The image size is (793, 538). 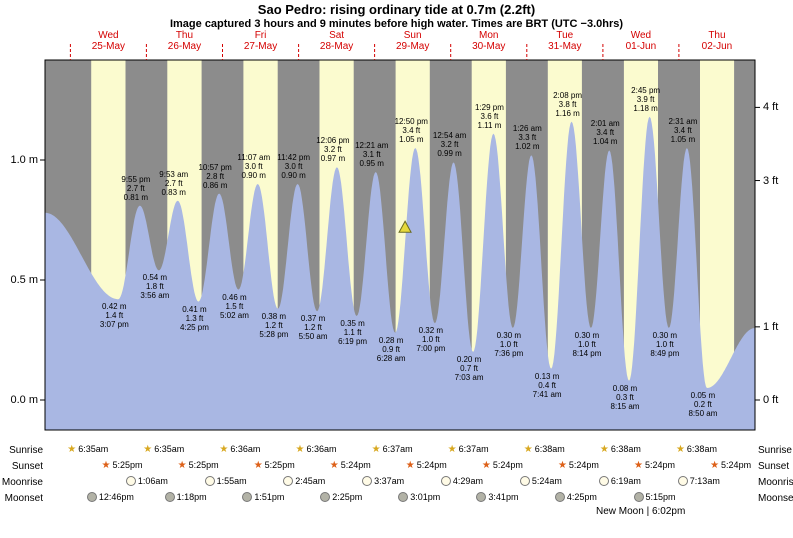 What do you see at coordinates (313, 328) in the screenshot?
I see `low-tide-label: 0.37 m 1.2 ft 5:50 am` at bounding box center [313, 328].